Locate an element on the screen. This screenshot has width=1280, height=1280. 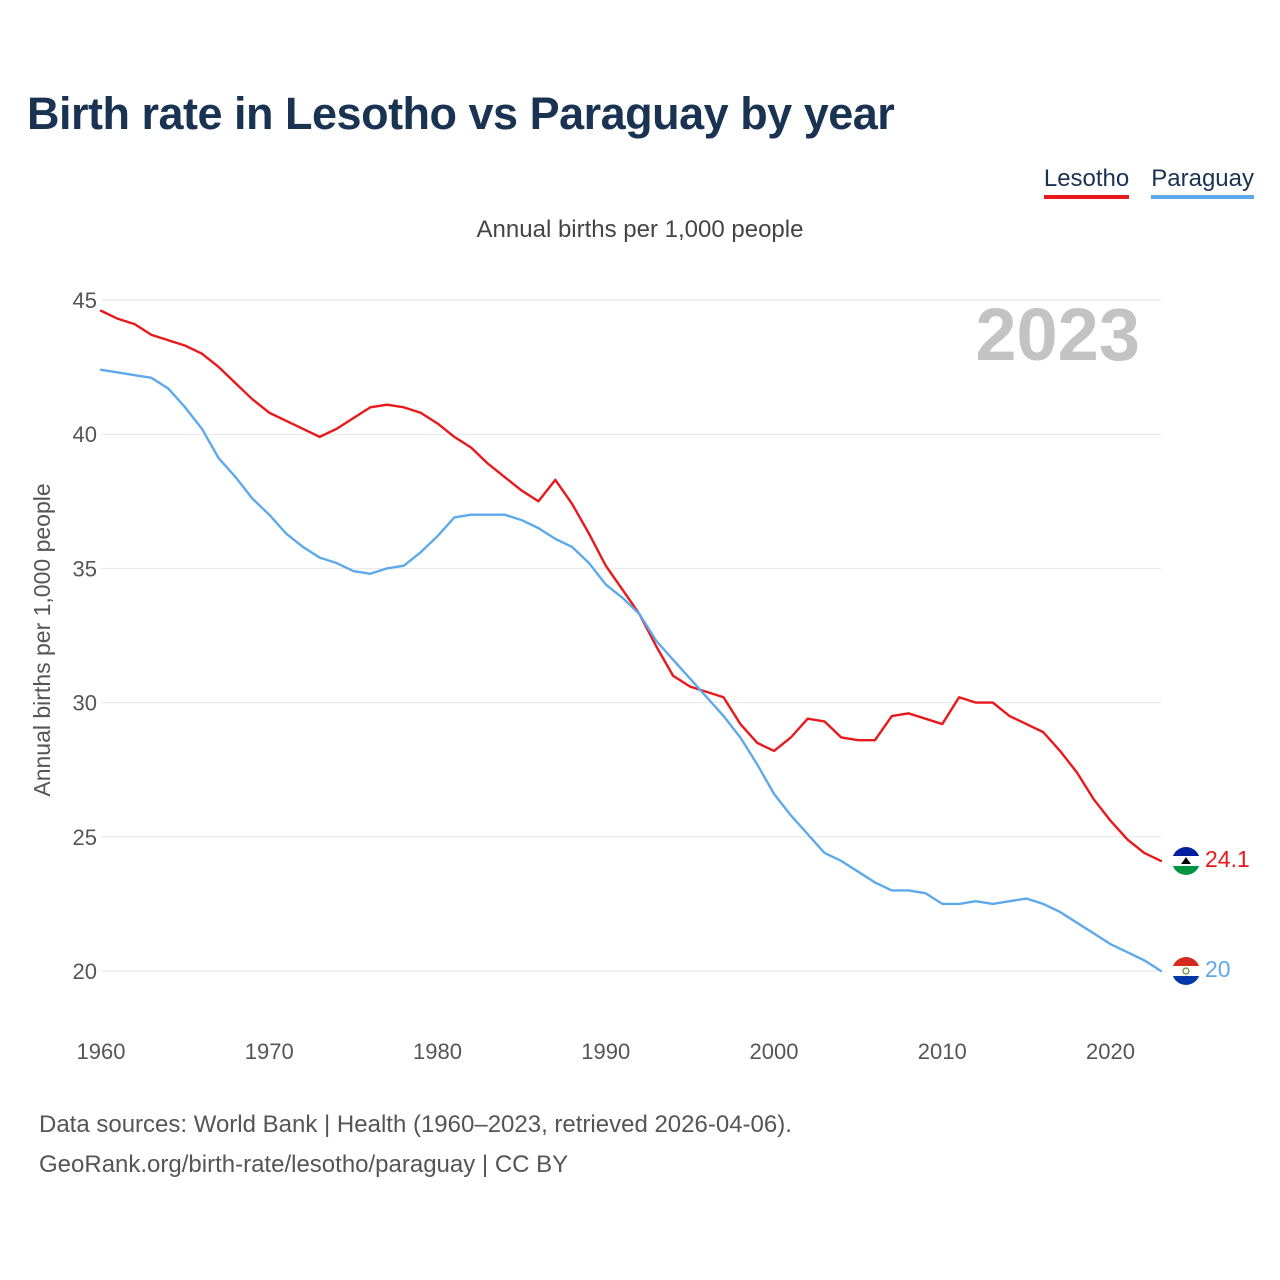
x-axis-ticks: 1960 1970 1980 1990 2000 2010 2020 is located at coordinates (606, 1051).